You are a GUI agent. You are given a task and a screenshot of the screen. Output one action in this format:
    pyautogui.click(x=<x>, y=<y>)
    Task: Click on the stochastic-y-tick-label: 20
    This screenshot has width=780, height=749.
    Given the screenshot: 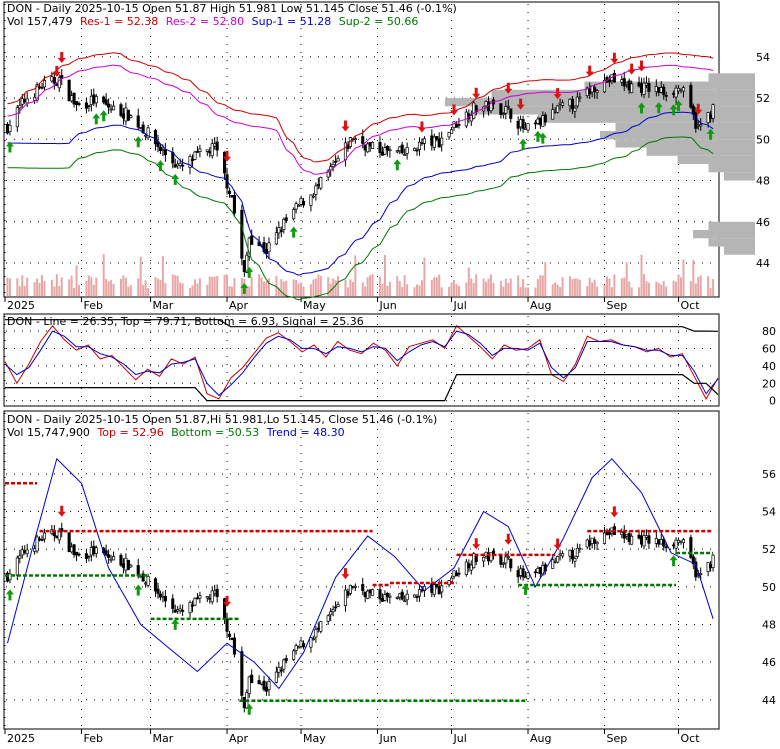 What is the action you would take?
    pyautogui.click(x=769, y=383)
    